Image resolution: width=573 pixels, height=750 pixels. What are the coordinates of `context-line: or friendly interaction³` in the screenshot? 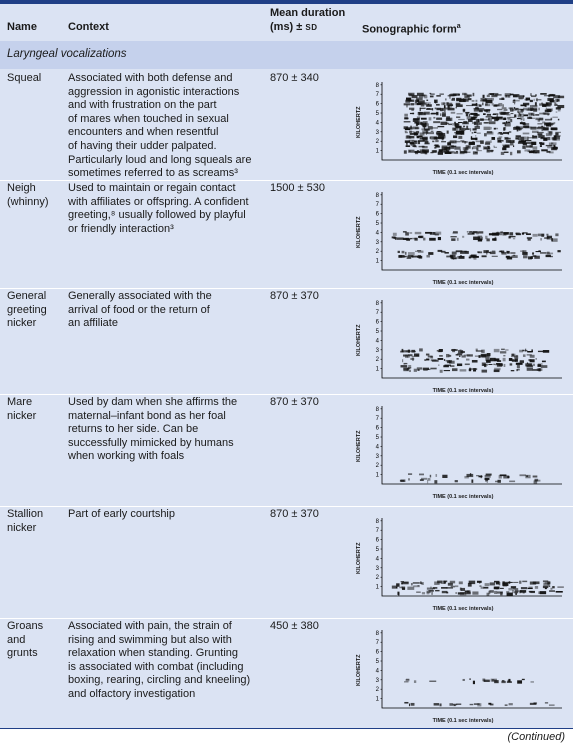 It's located at (121, 228).